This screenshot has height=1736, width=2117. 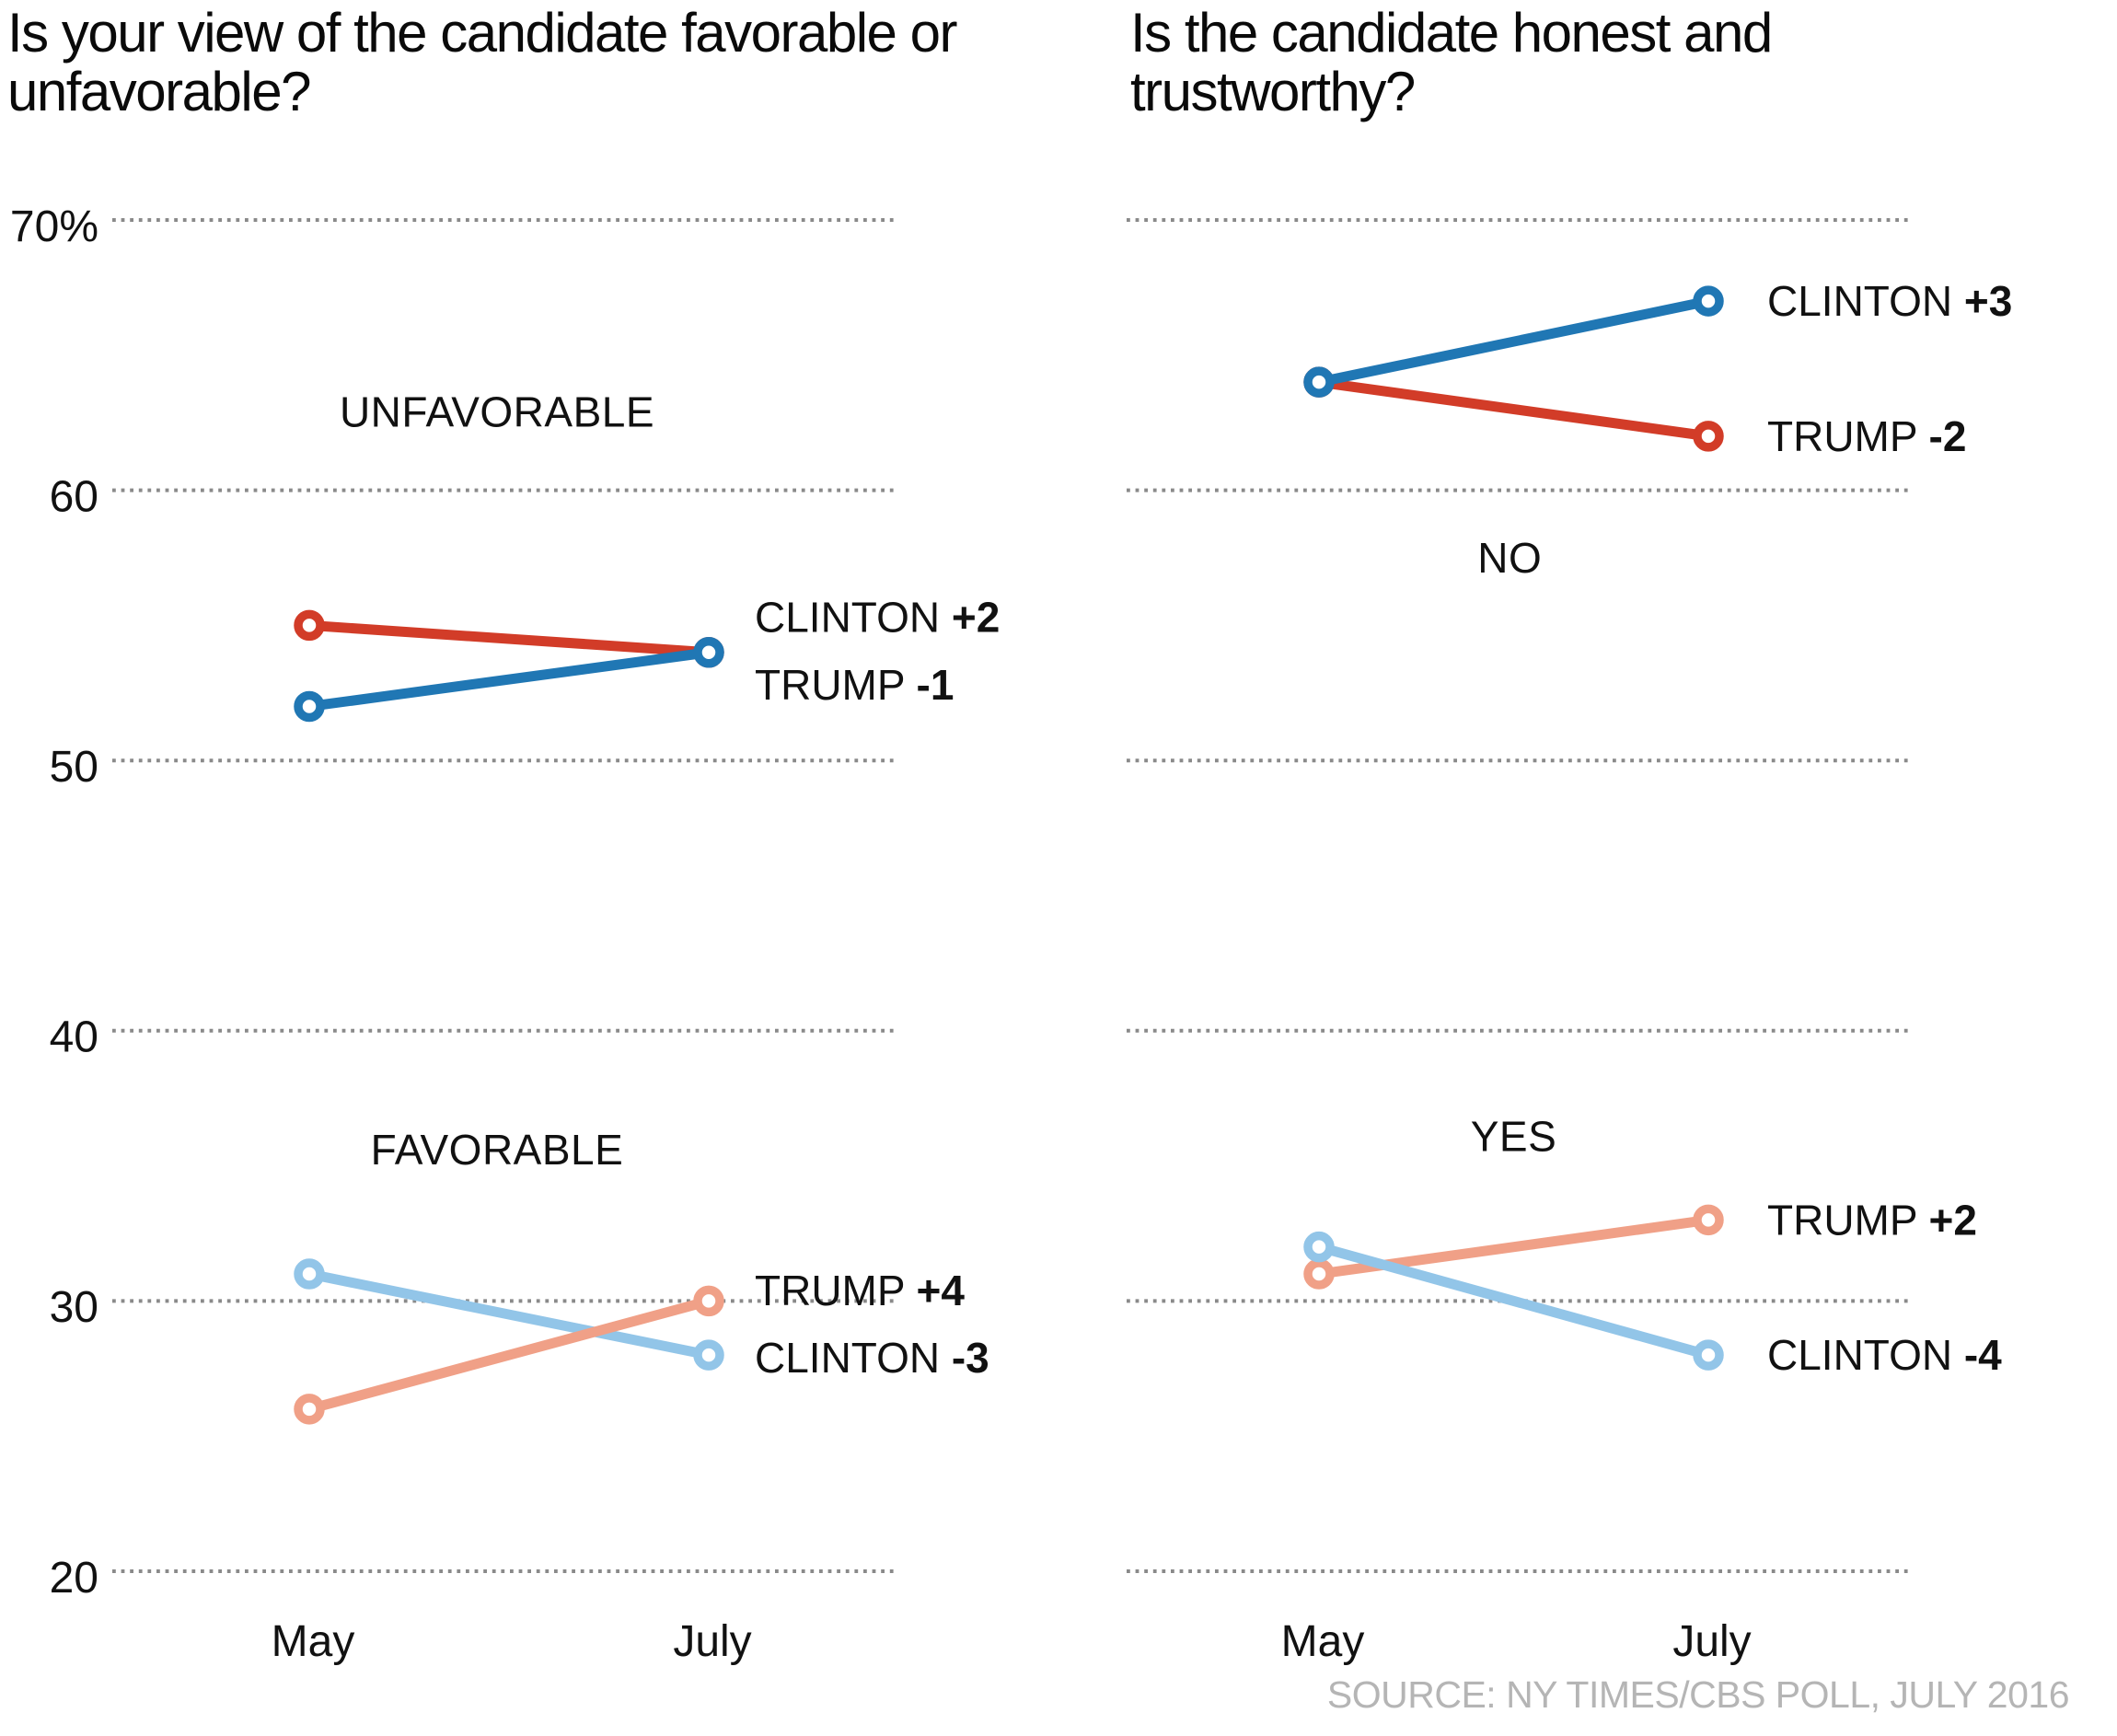 I want to click on source-note: SOURCE: NY TIMES/CBS POLL, JULY 2016, so click(x=1698, y=1694).